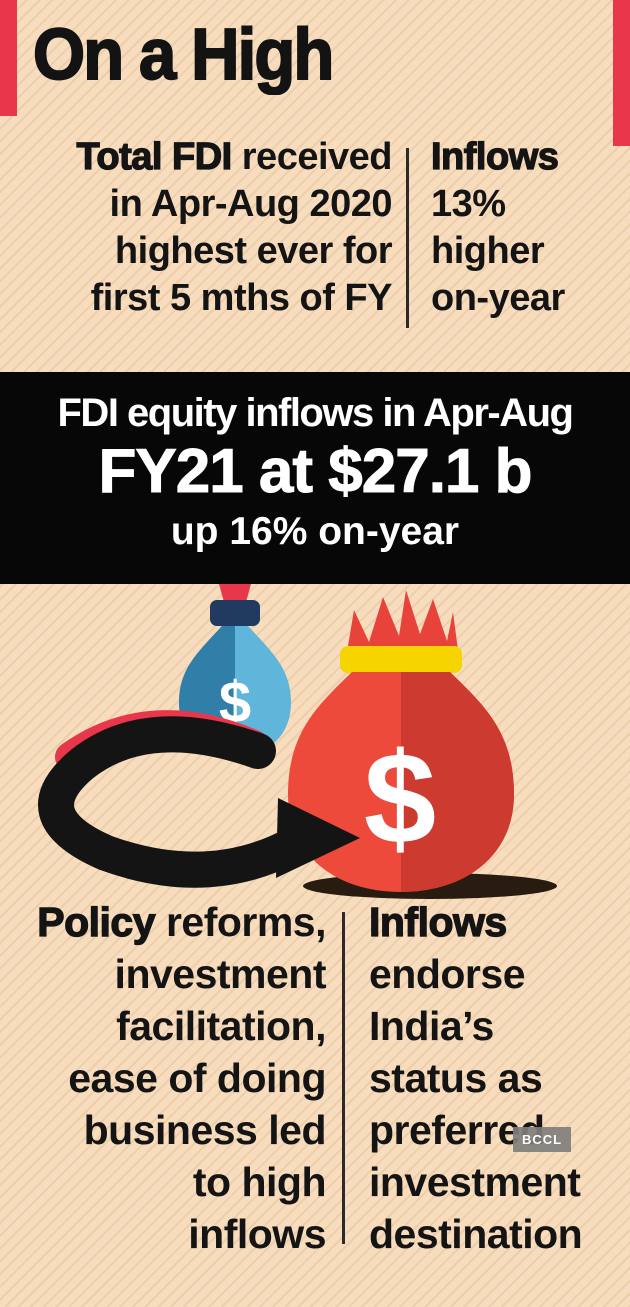  What do you see at coordinates (246, 922) in the screenshot?
I see `bottom-left-lead-rest: reforms,` at bounding box center [246, 922].